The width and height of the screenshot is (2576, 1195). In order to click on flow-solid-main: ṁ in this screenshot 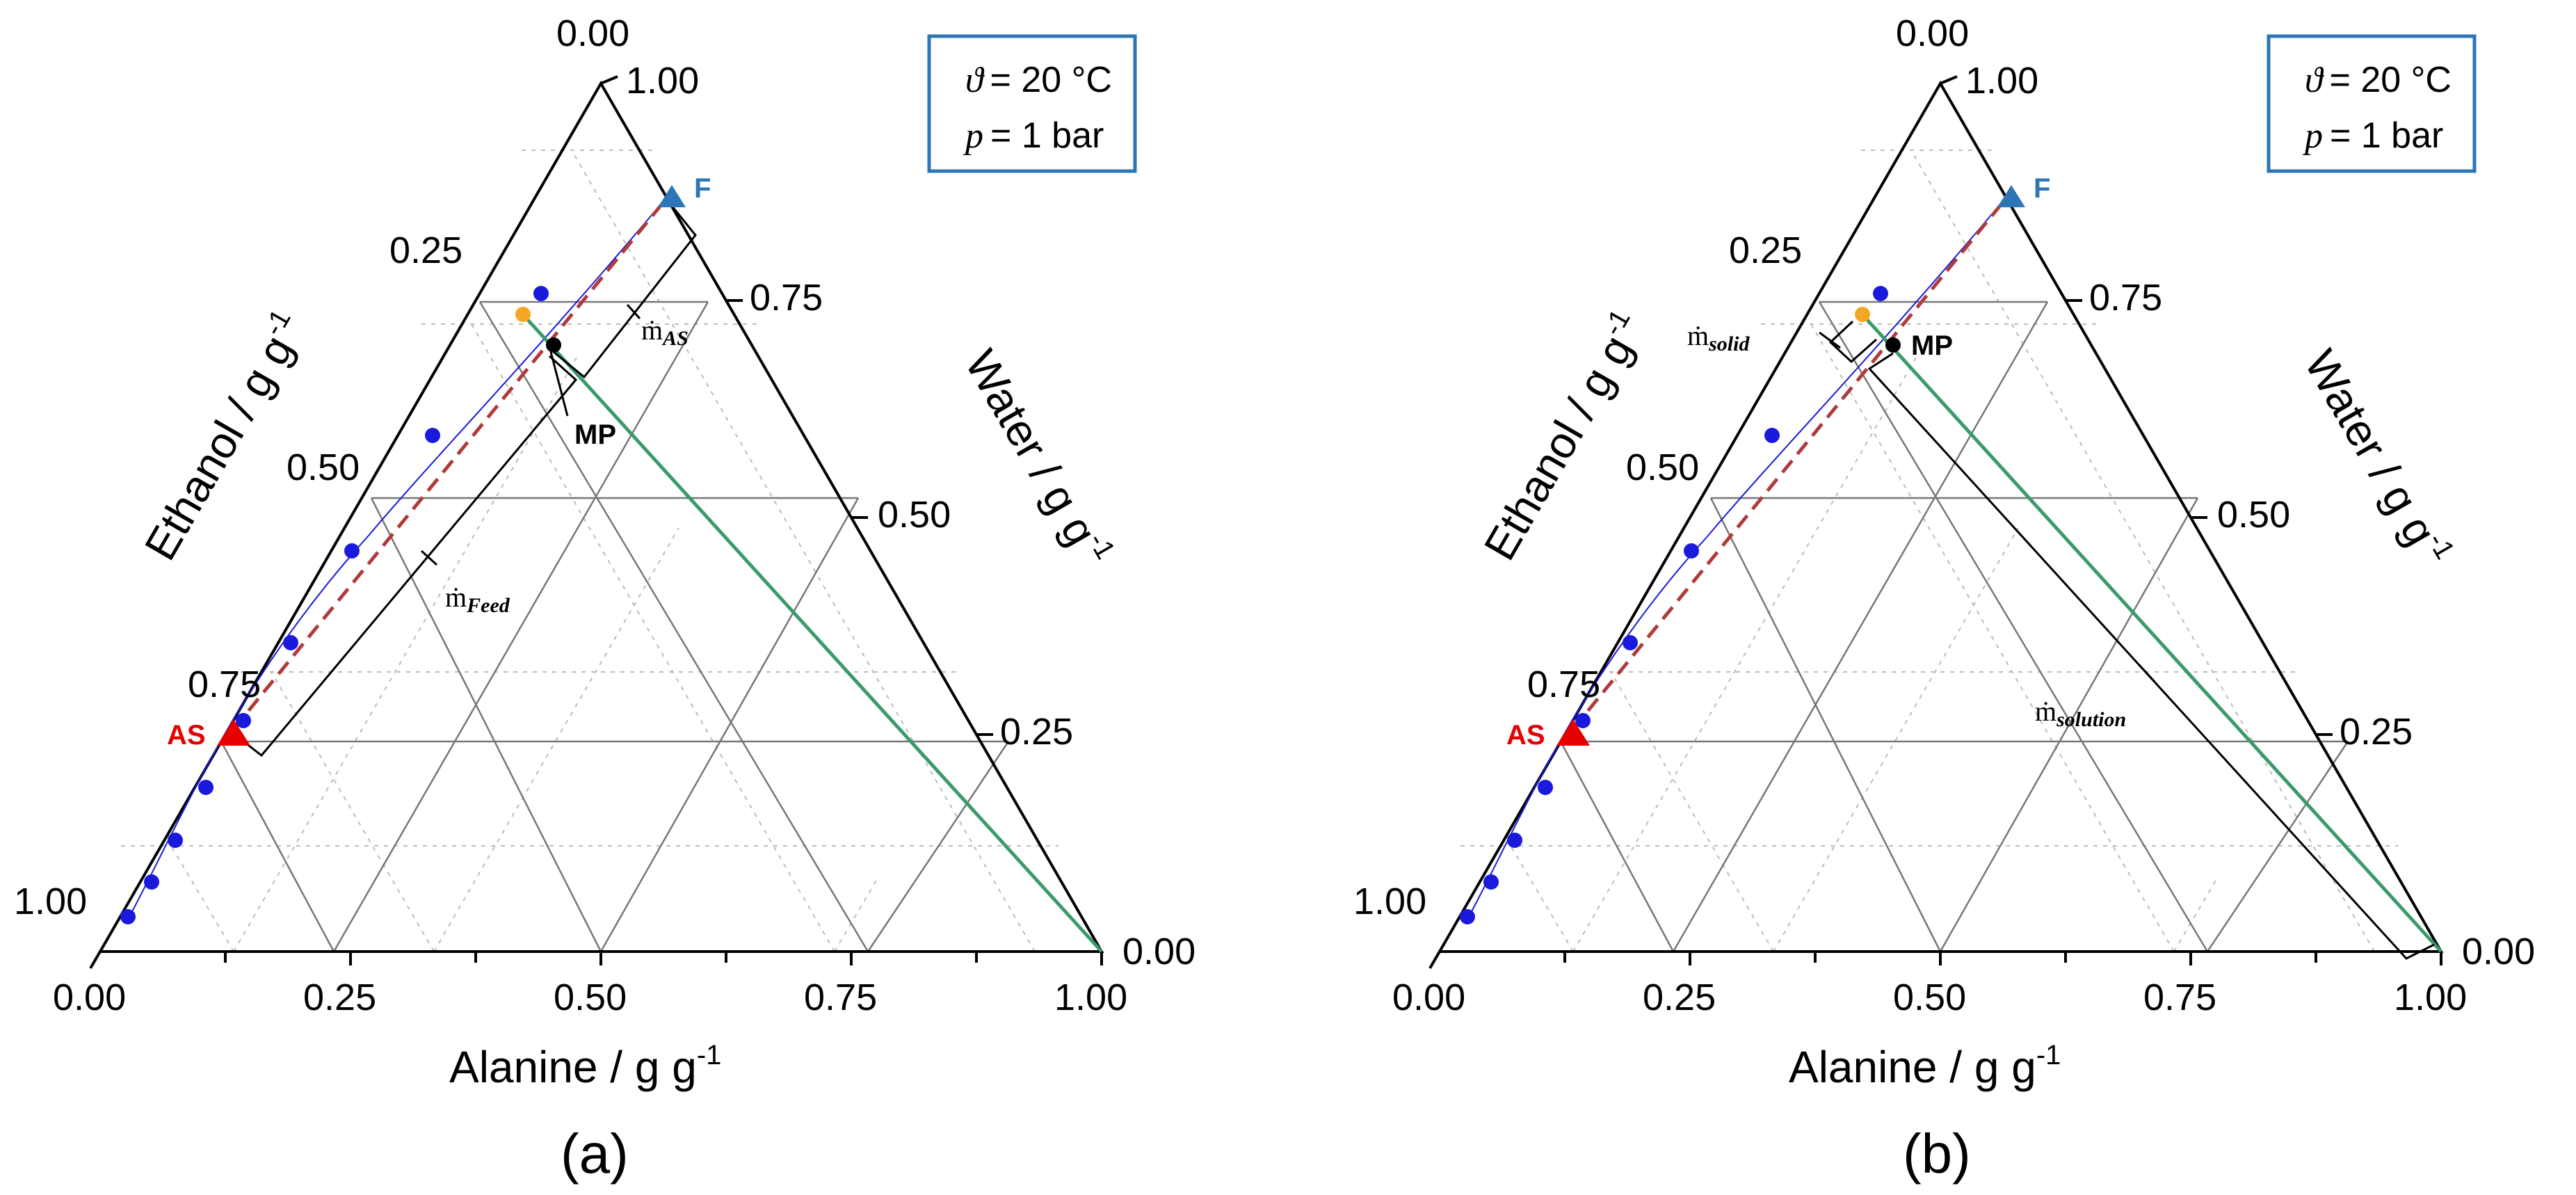, I will do `click(1698, 335)`.